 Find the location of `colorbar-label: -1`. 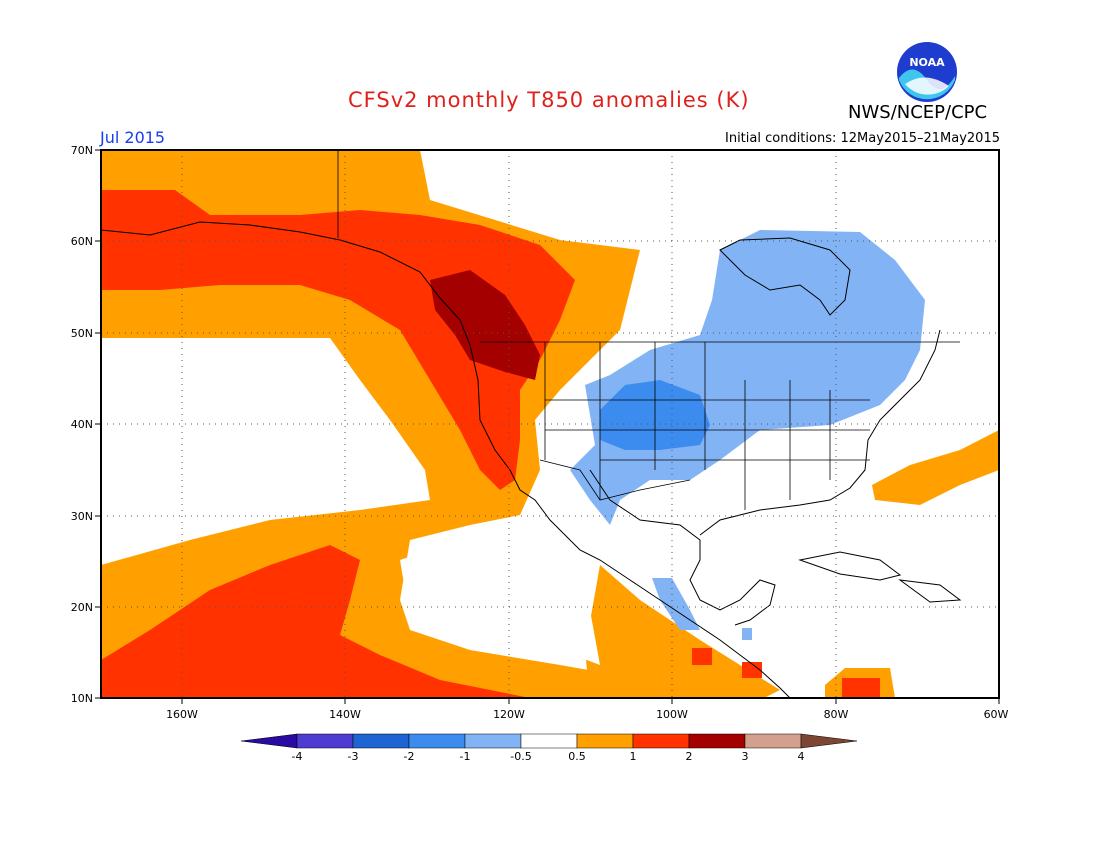

colorbar-label: -1 is located at coordinates (465, 756).